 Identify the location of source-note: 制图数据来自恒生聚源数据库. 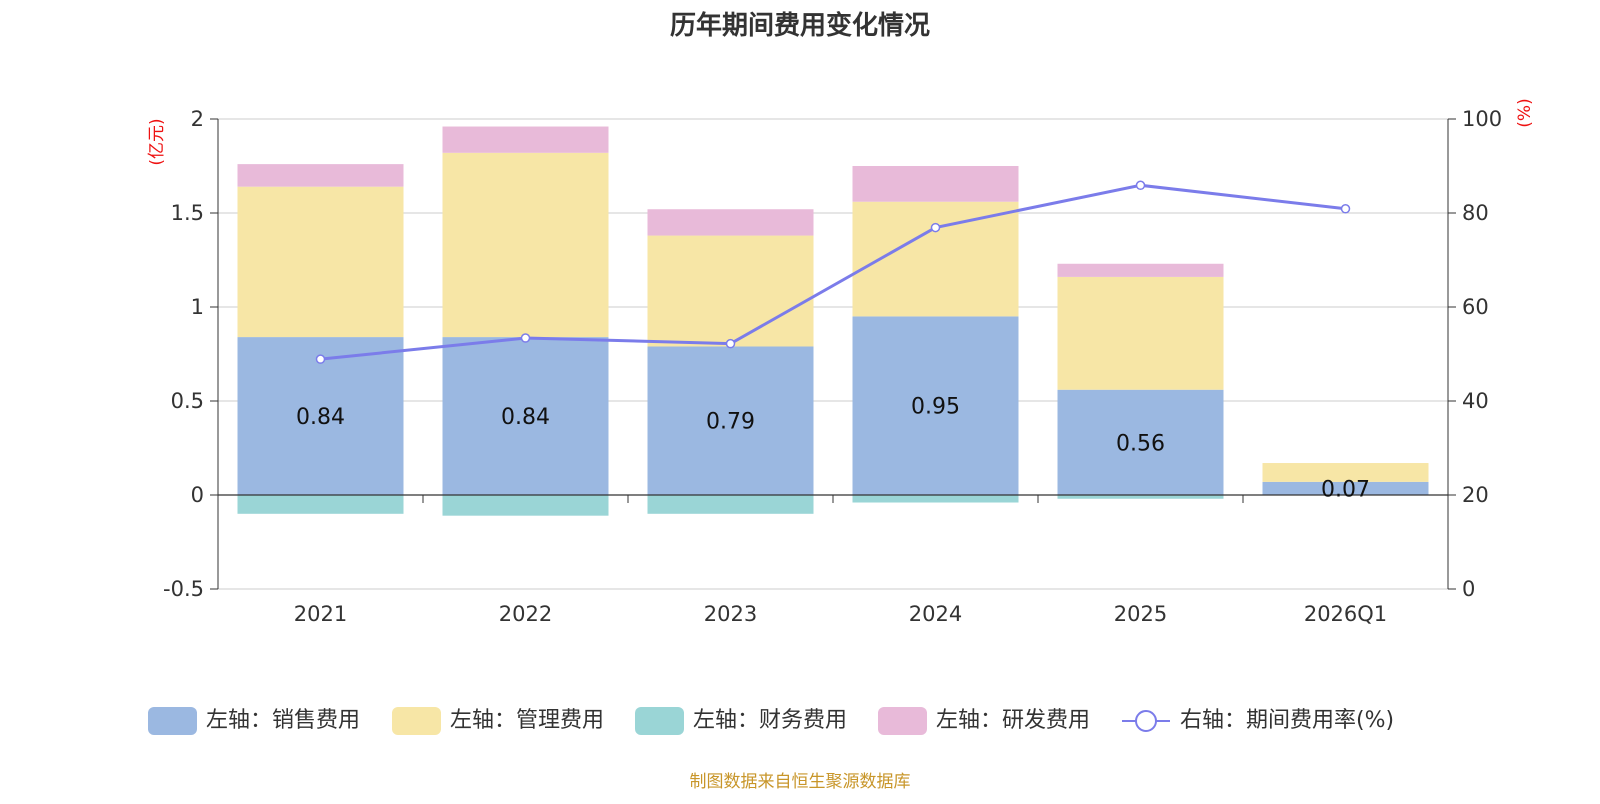
(800, 782).